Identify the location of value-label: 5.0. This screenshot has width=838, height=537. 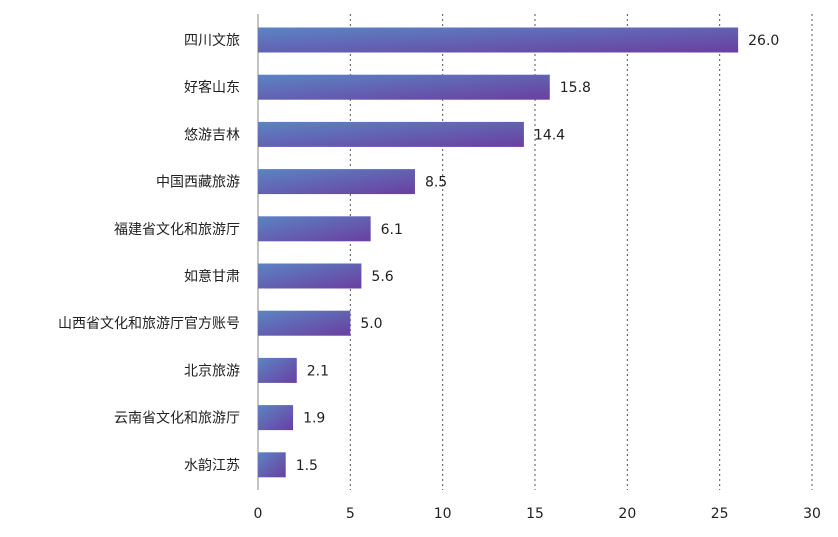
(371, 324).